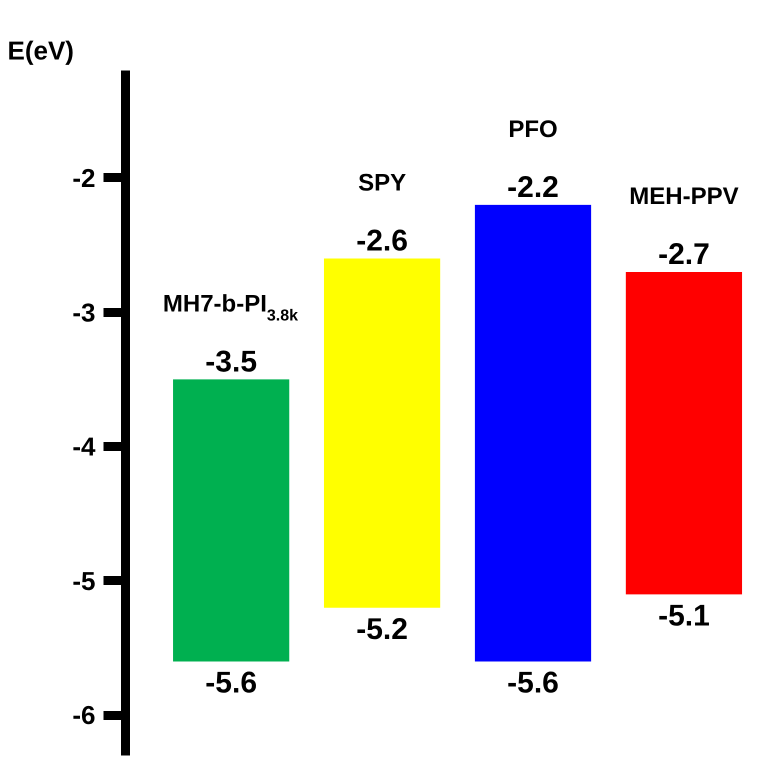 This screenshot has width=779, height=760. What do you see at coordinates (84, 177) in the screenshot?
I see `y-tick-label: -2` at bounding box center [84, 177].